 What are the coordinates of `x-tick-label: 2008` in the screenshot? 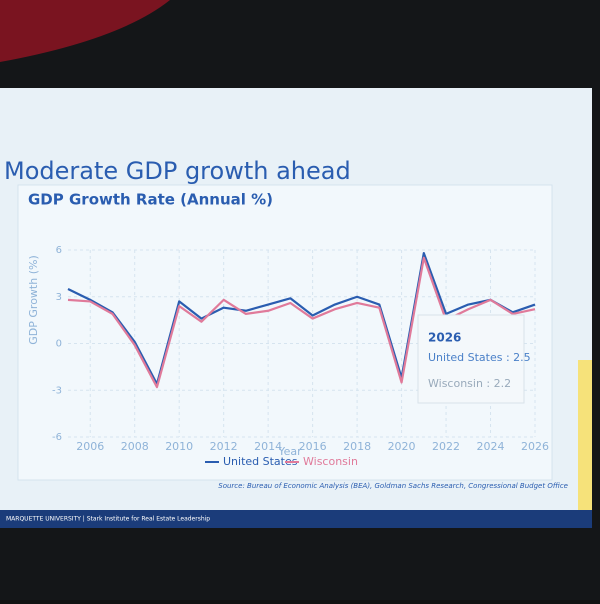 It's located at (135, 446).